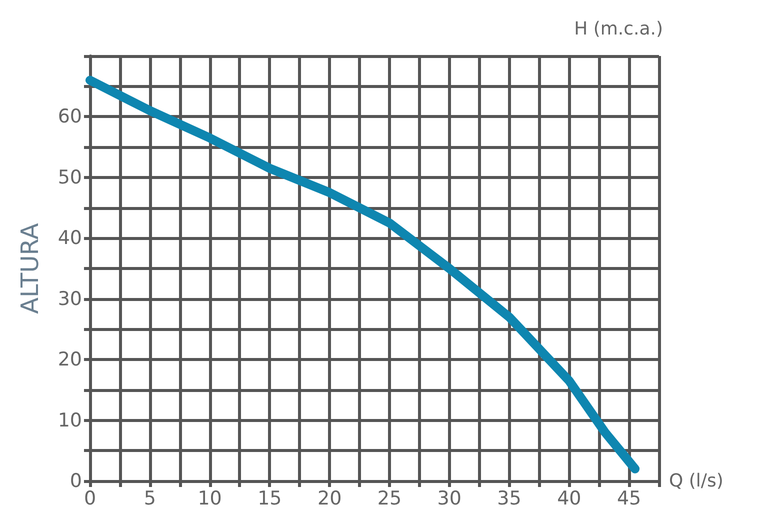 This screenshot has height=527, width=771. I want to click on x-tick-label: 15, so click(270, 499).